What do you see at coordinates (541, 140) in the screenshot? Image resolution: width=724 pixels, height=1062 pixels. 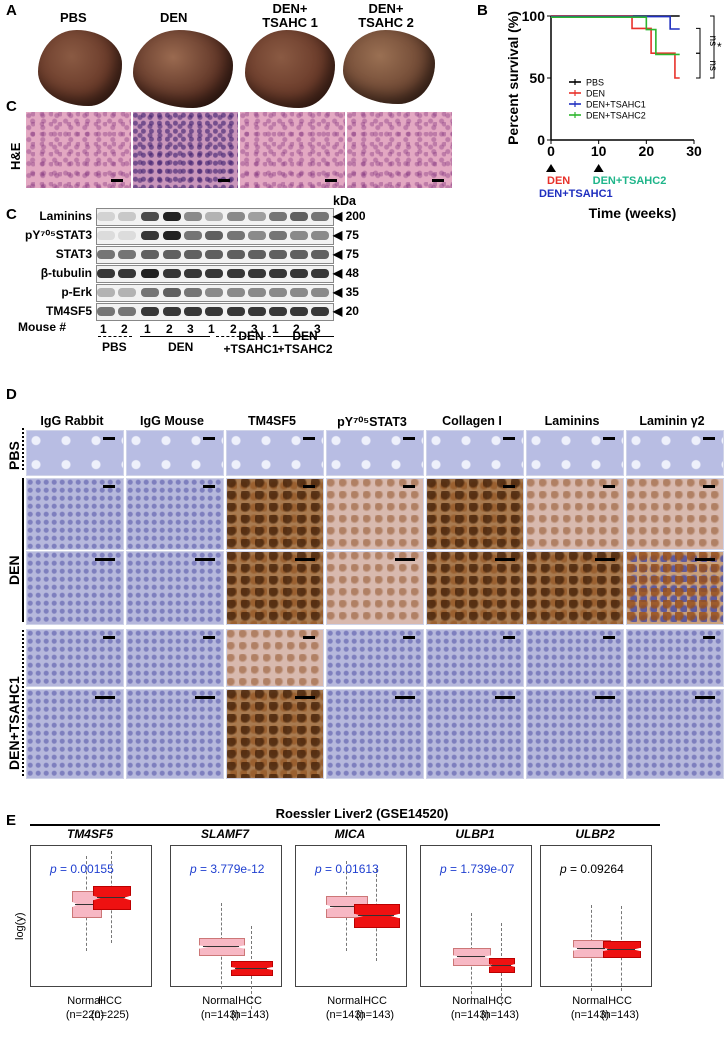 I see `y-tick-label: 0` at bounding box center [541, 140].